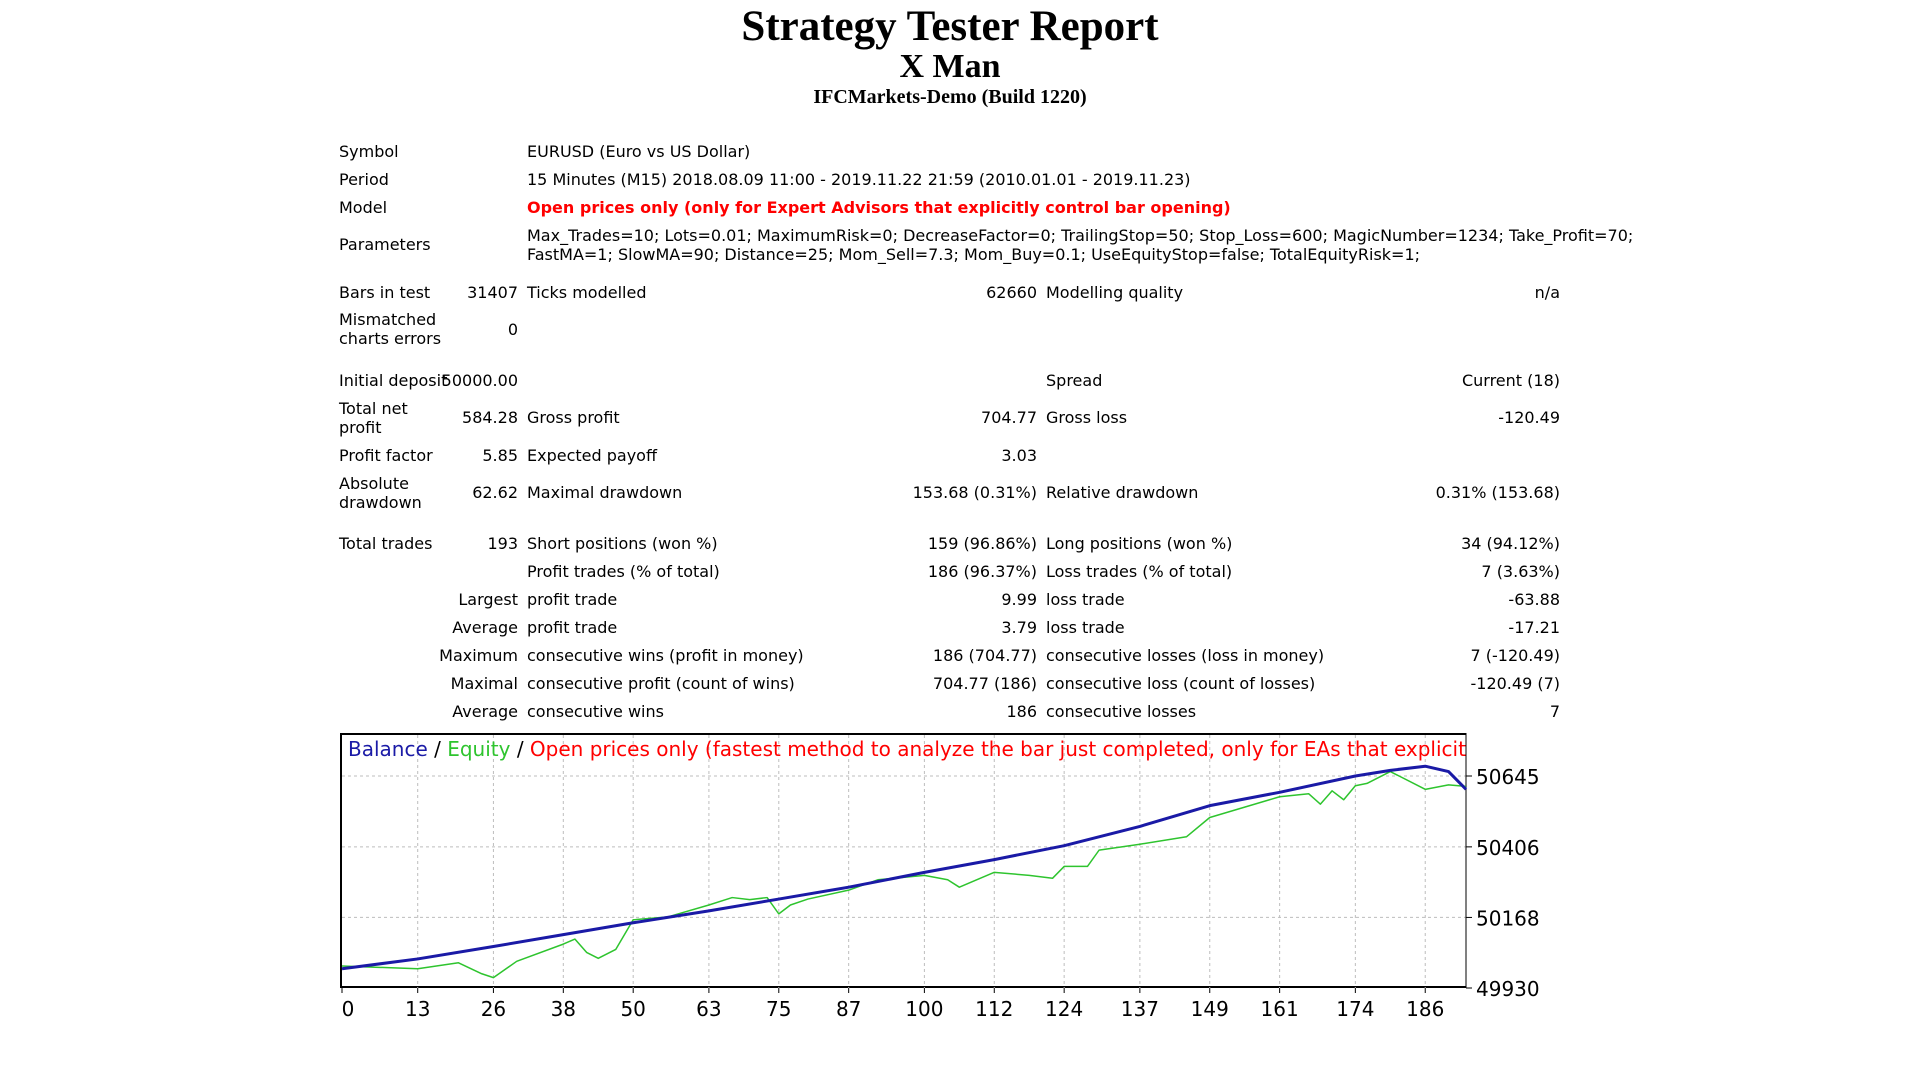  What do you see at coordinates (385, 292) in the screenshot?
I see `bars-label: Bars in test` at bounding box center [385, 292].